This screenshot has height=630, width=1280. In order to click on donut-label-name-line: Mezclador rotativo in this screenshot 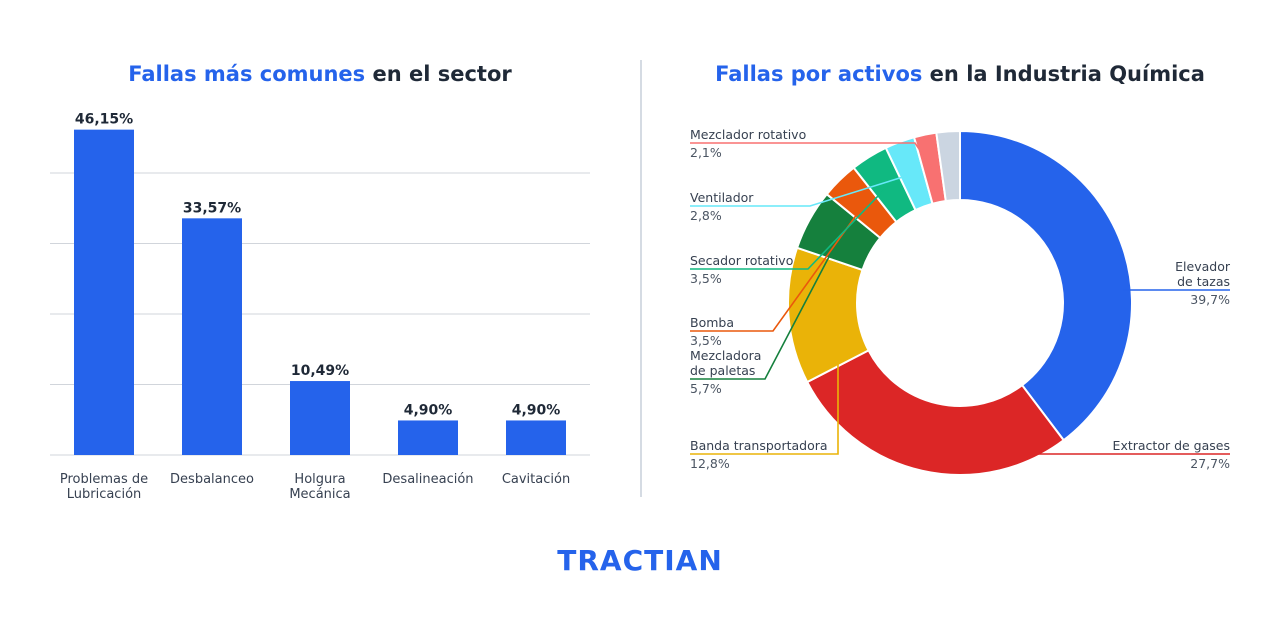, I will do `click(748, 134)`.